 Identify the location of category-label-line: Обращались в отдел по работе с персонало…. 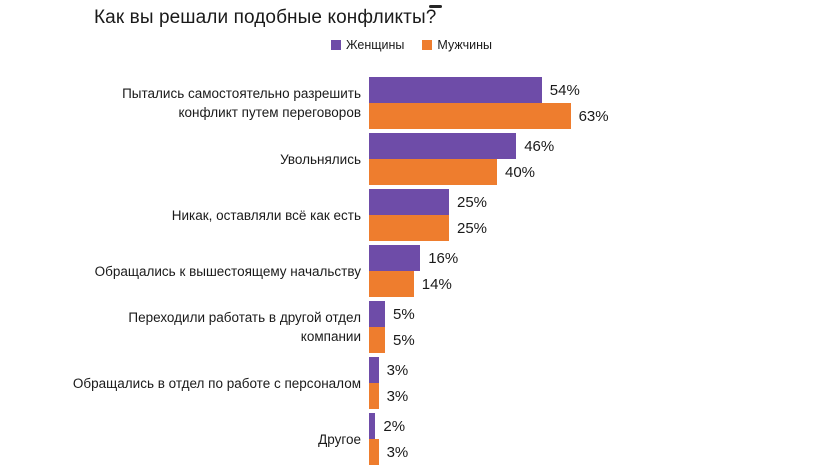
(216, 383).